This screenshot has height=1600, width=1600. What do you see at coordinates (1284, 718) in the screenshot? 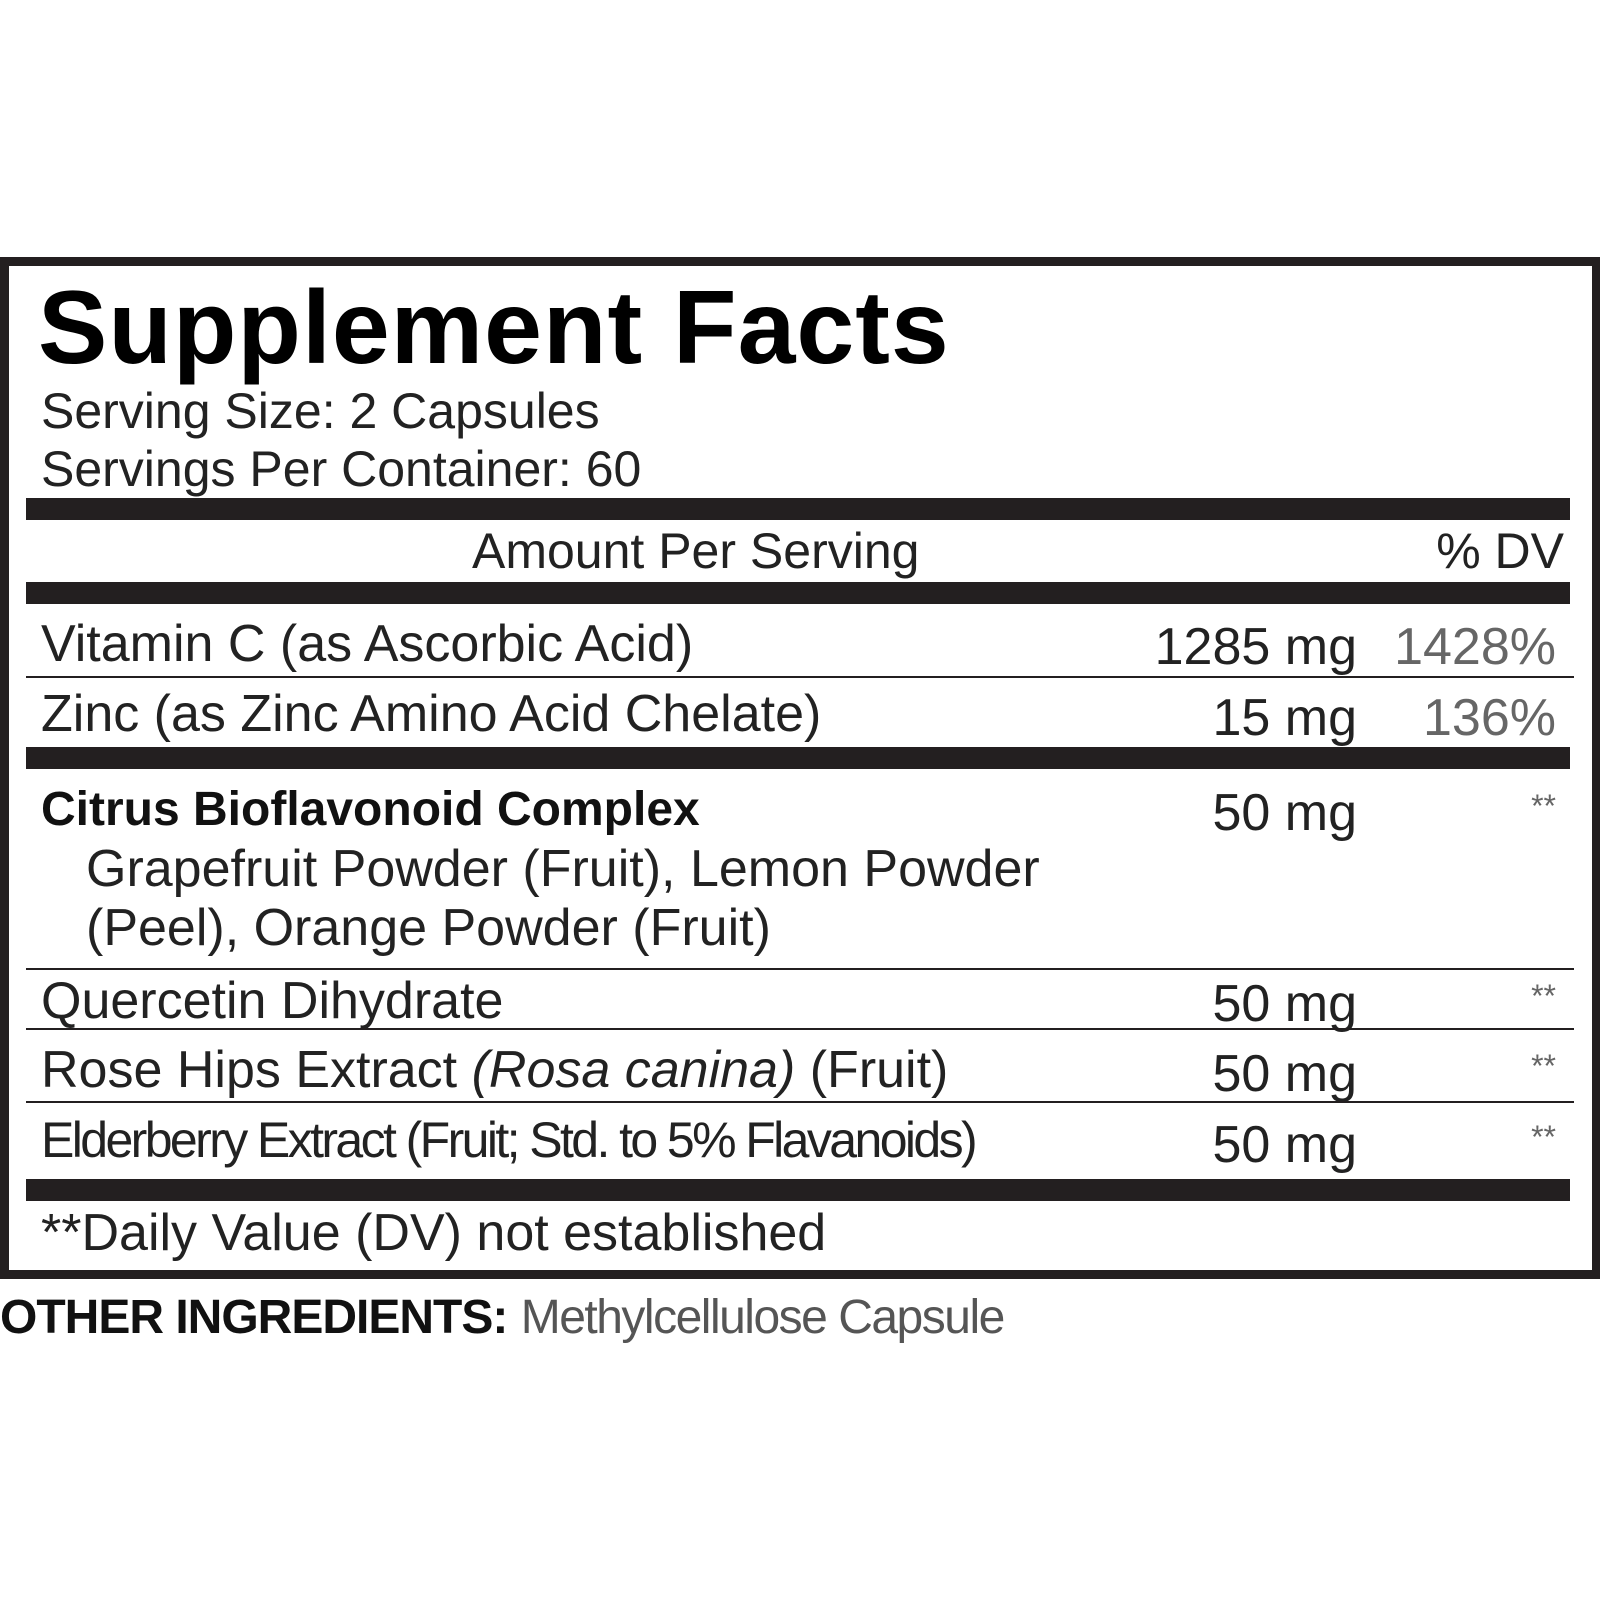
I see `row-amount: 15 mg` at bounding box center [1284, 718].